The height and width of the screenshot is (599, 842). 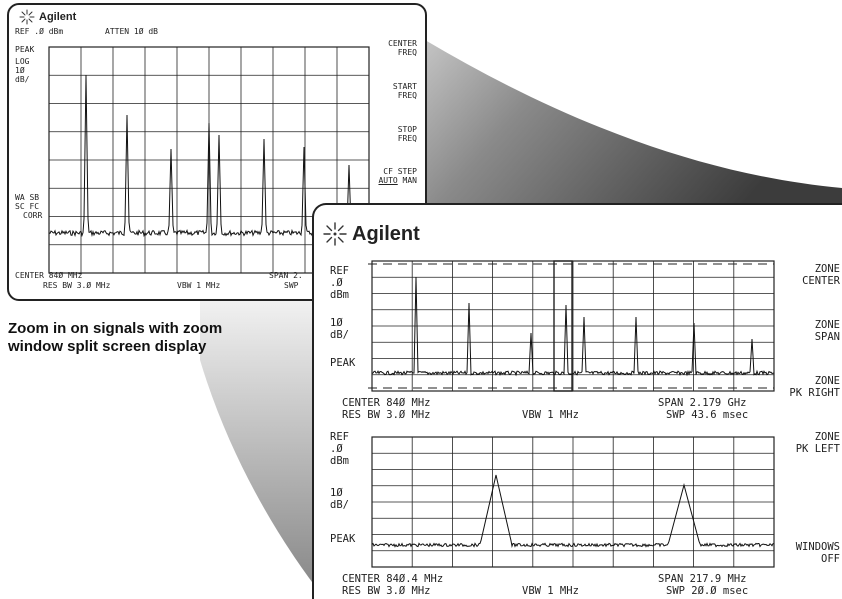 I want to click on small-sc-fc: SC FC, so click(x=27, y=206).